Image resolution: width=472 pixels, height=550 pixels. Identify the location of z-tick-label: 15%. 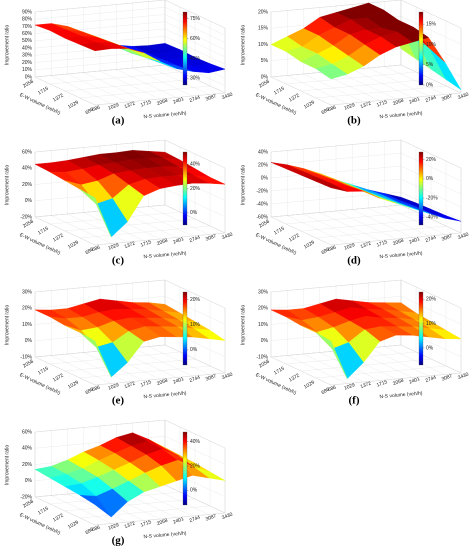
(263, 29).